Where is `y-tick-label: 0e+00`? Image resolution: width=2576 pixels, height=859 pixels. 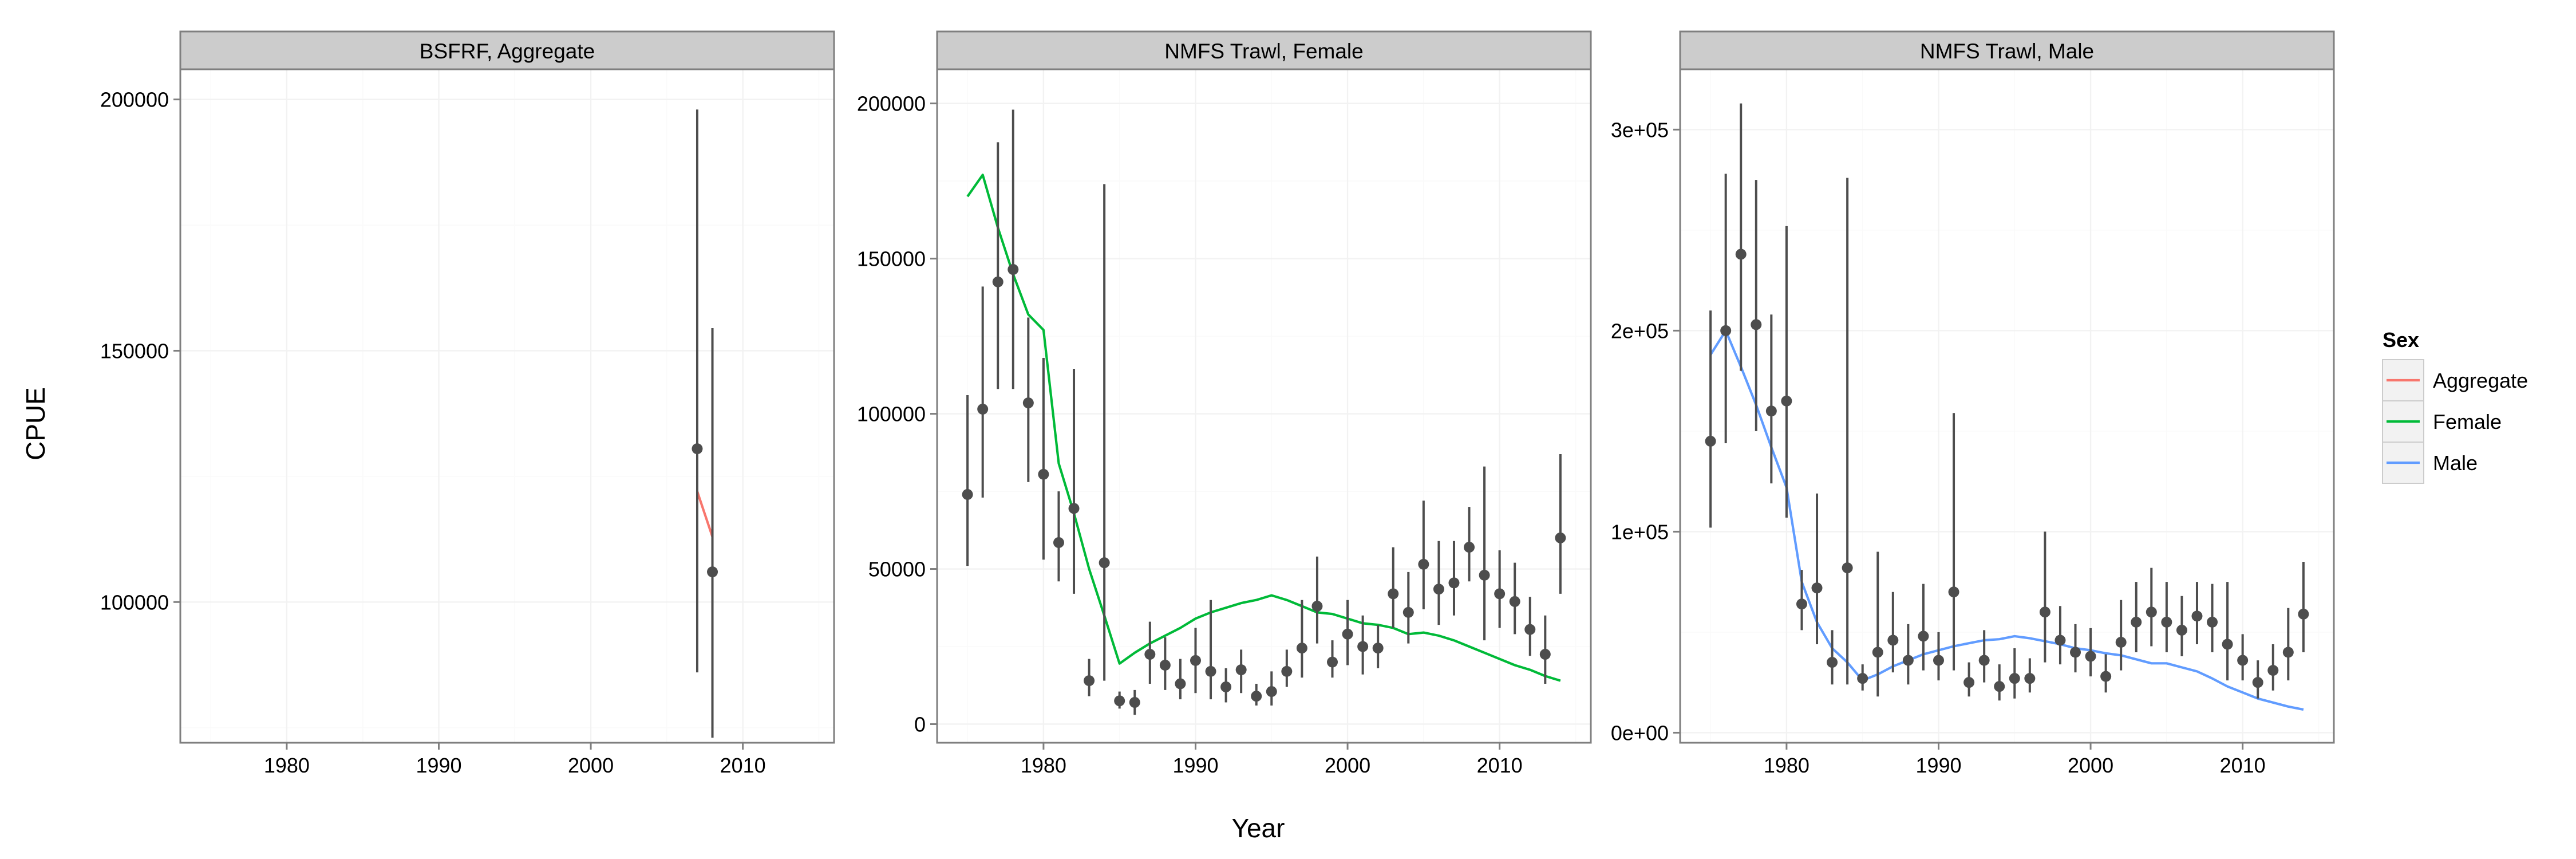 y-tick-label: 0e+00 is located at coordinates (1640, 732).